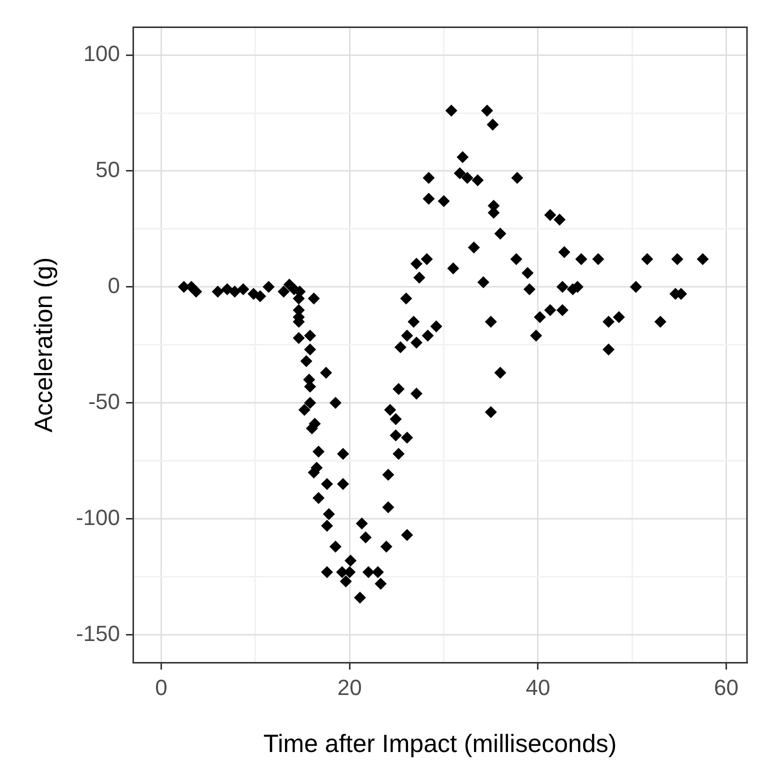 Image resolution: width=761 pixels, height=778 pixels. What do you see at coordinates (440, 744) in the screenshot?
I see `x-axis-title: Time after Impact (milliseconds)` at bounding box center [440, 744].